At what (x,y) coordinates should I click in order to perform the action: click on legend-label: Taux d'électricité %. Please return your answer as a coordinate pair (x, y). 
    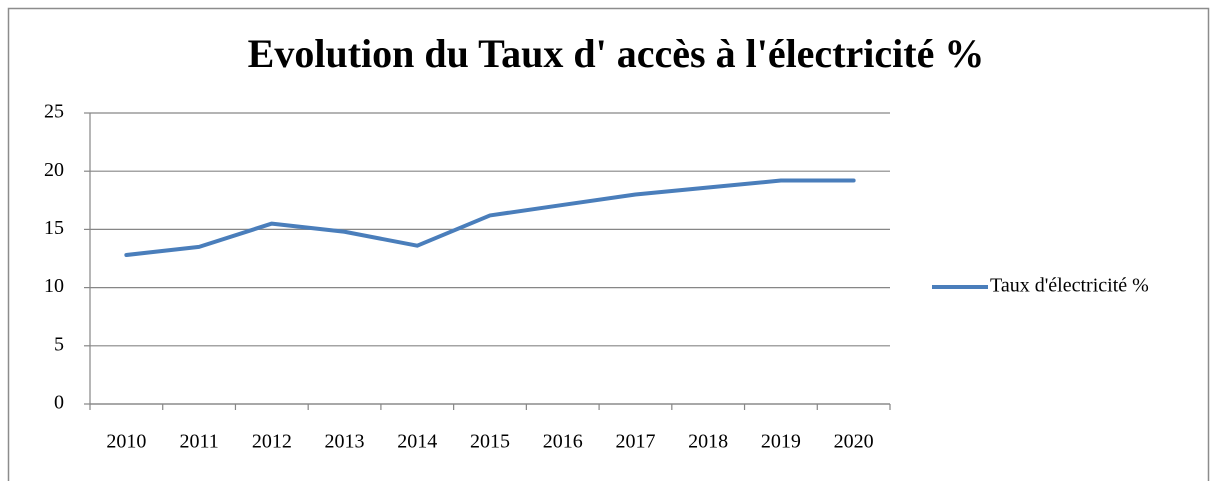
    Looking at the image, I should click on (1069, 286).